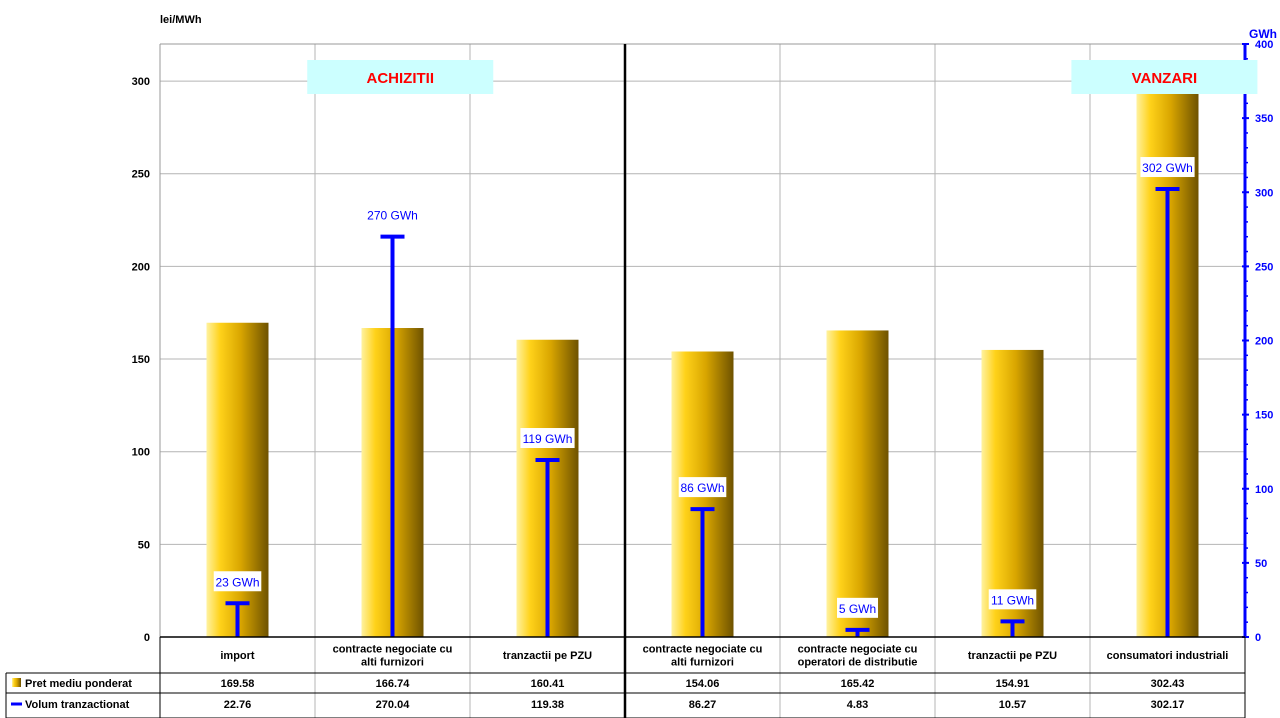 This screenshot has width=1280, height=718. I want to click on y-left-tick-label: 200, so click(141, 267).